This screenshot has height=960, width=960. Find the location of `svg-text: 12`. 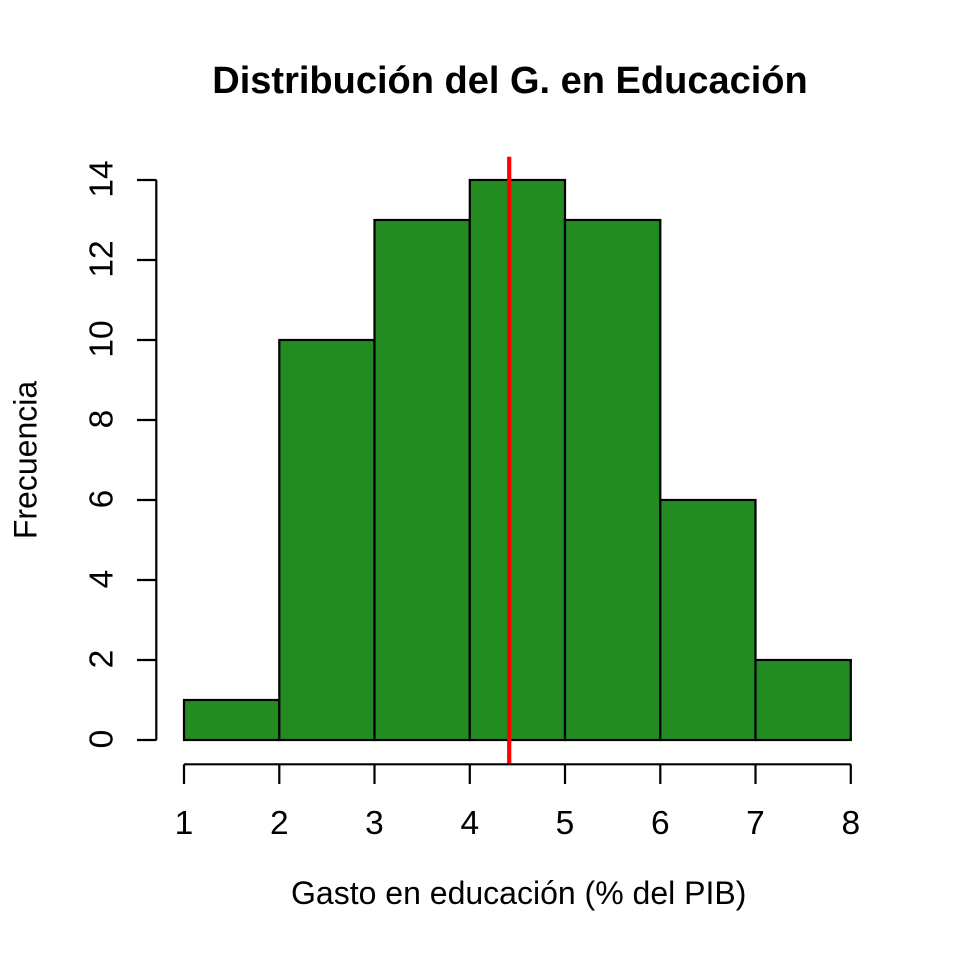

svg-text: 12 is located at coordinates (102, 258).